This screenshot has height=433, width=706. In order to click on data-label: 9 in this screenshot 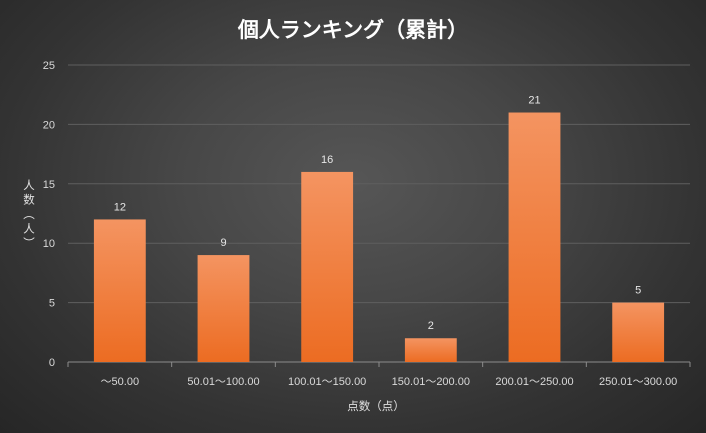, I will do `click(223, 243)`.